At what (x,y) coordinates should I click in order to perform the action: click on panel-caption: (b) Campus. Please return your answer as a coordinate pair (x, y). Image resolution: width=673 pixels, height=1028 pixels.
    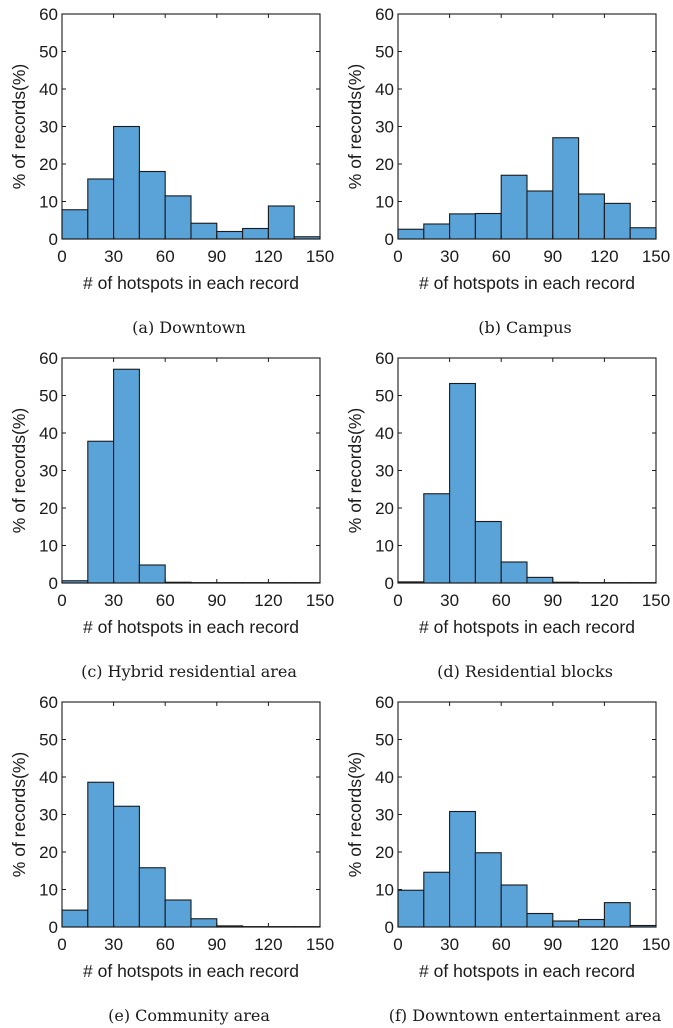
    Looking at the image, I should click on (525, 327).